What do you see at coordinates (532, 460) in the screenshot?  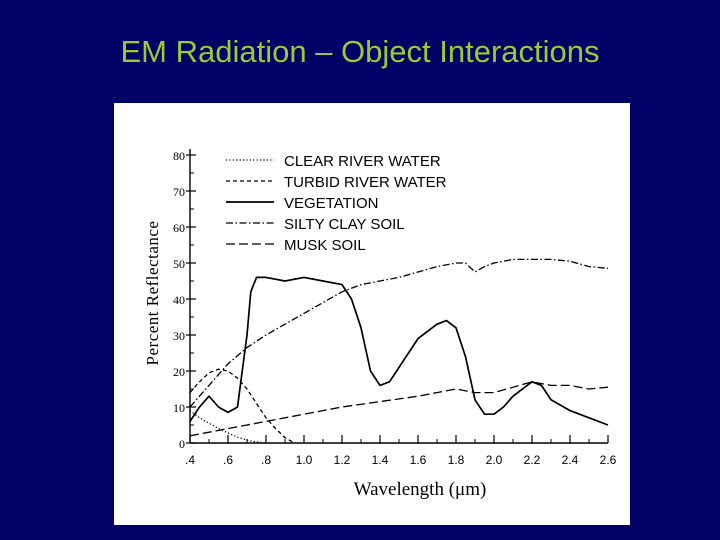 I see `x-tick-label: 2.2` at bounding box center [532, 460].